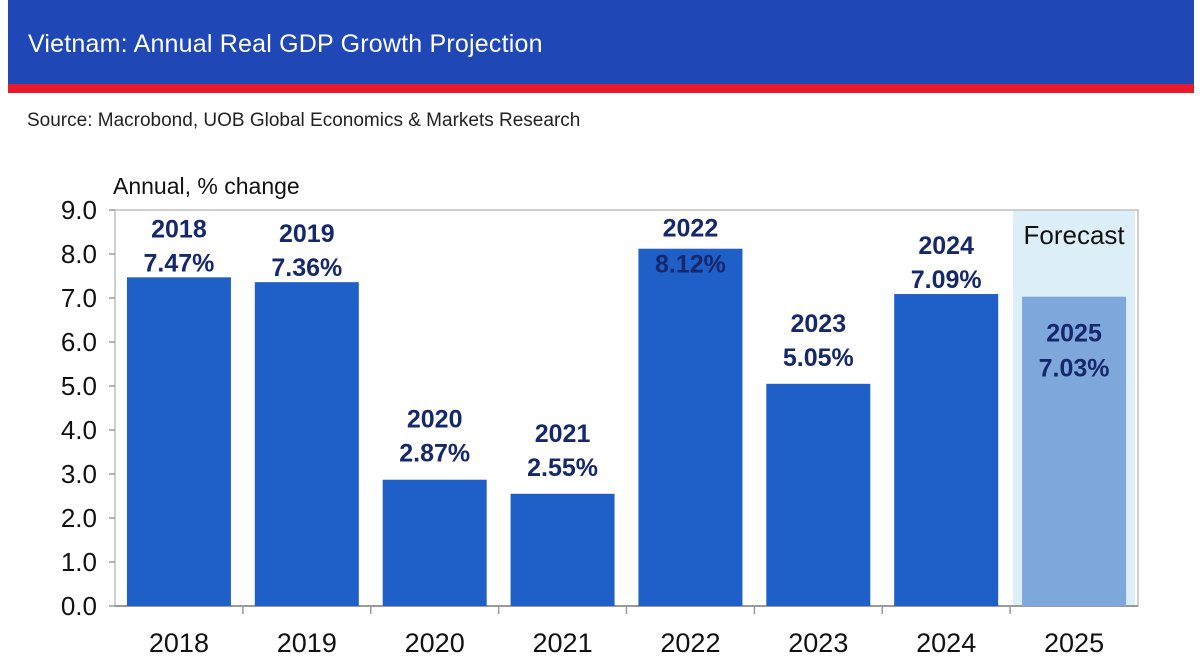 This screenshot has width=1200, height=670. What do you see at coordinates (434, 542) in the screenshot?
I see `bar-2020` at bounding box center [434, 542].